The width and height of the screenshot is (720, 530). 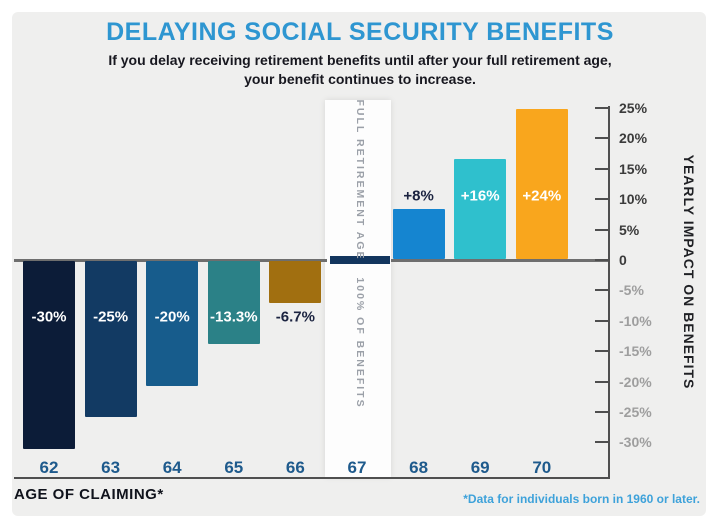 What do you see at coordinates (602, 290) in the screenshot?
I see `y-tick--5%` at bounding box center [602, 290].